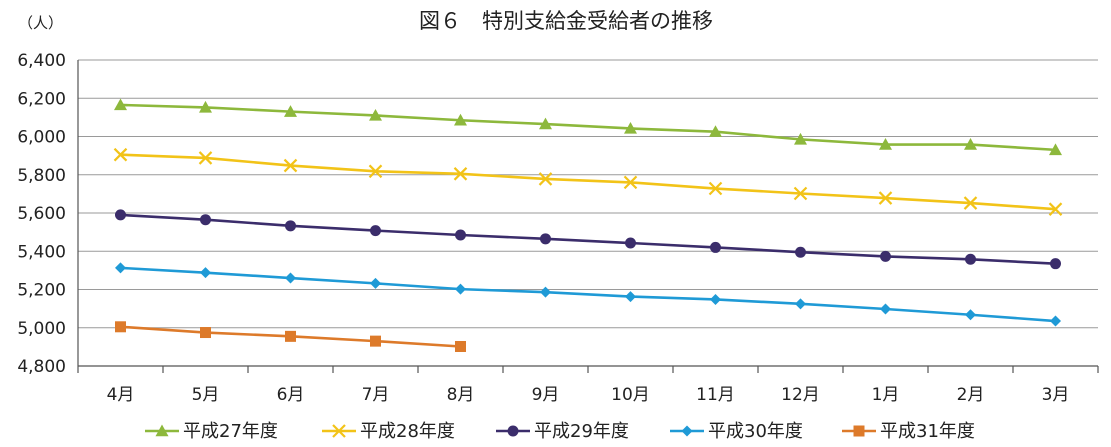 The height and width of the screenshot is (447, 1111). What do you see at coordinates (755, 431) in the screenshot?
I see `legend-label: 平成30年度` at bounding box center [755, 431].